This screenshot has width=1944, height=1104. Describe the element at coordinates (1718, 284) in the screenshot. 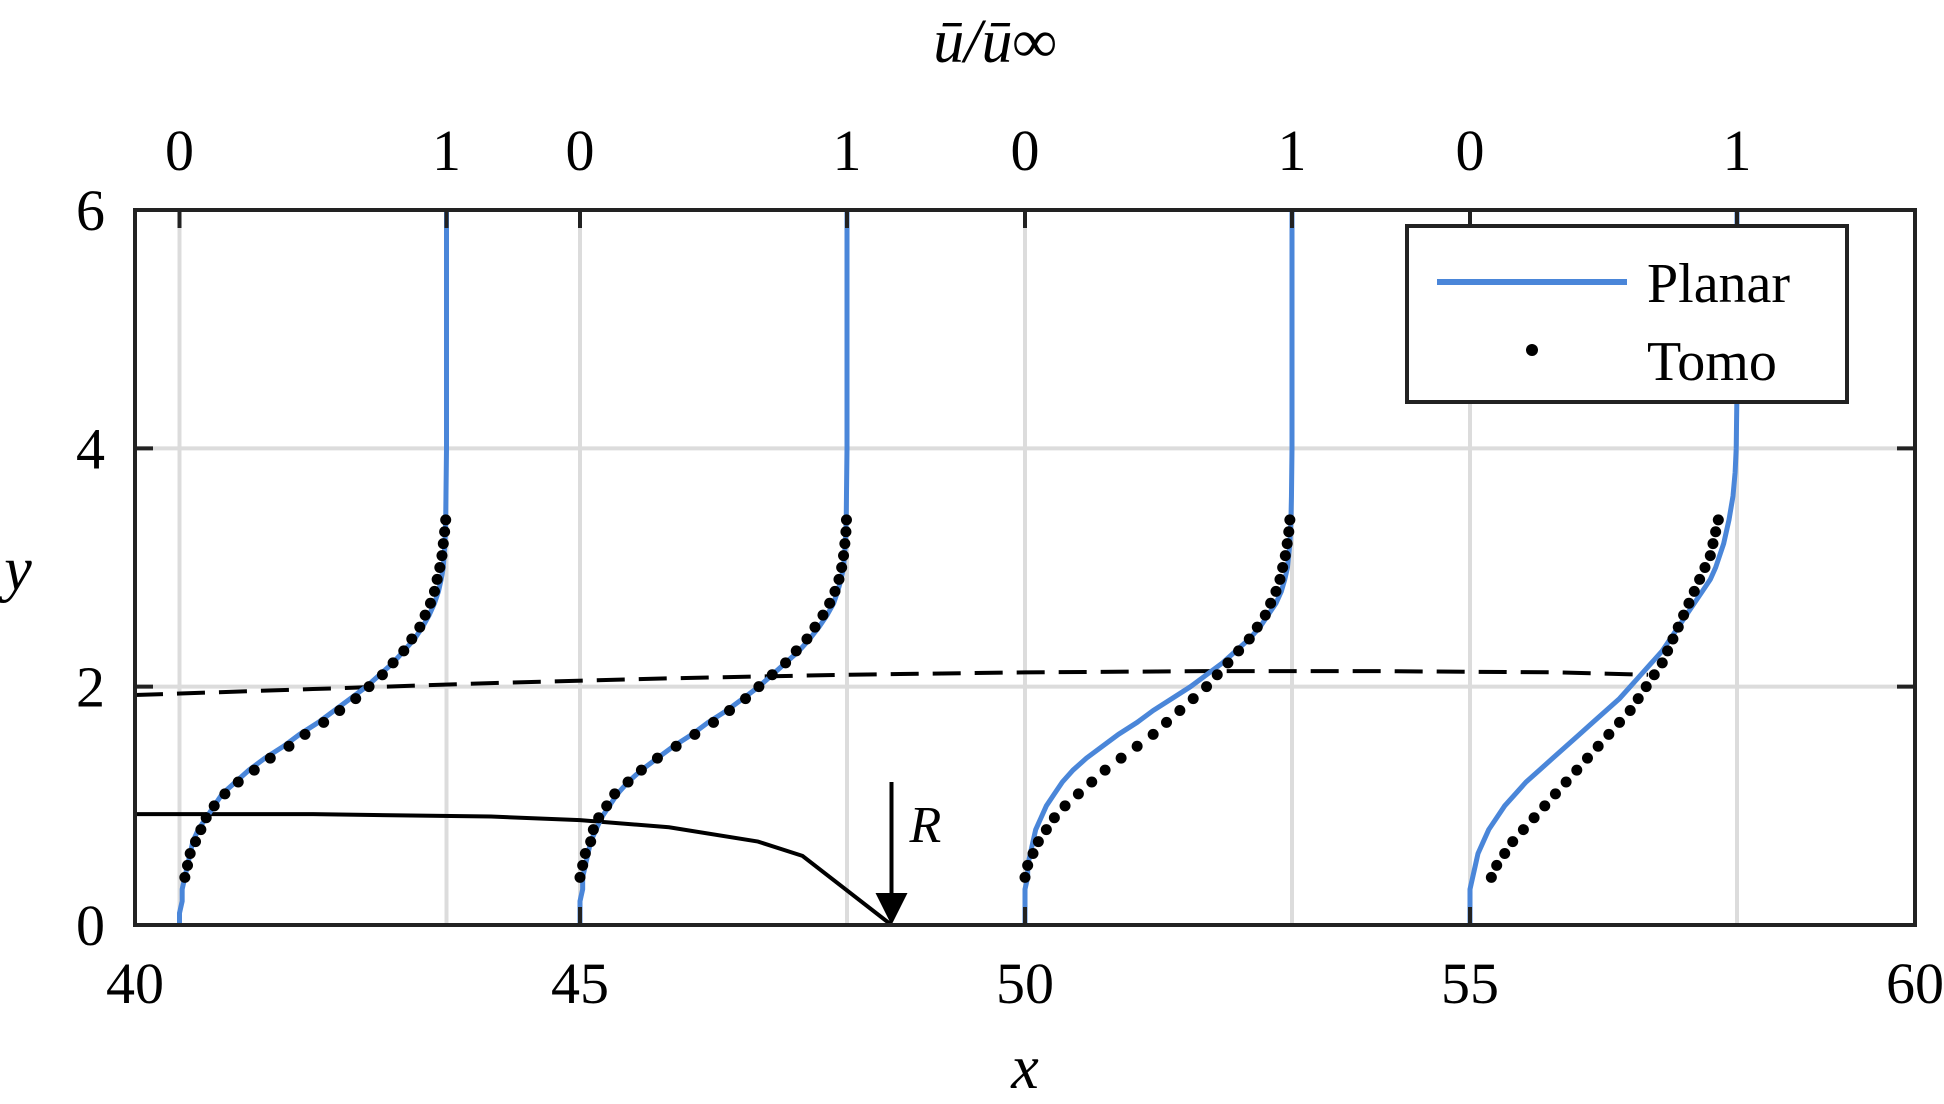

I see `legend-label: Planar` at that location.